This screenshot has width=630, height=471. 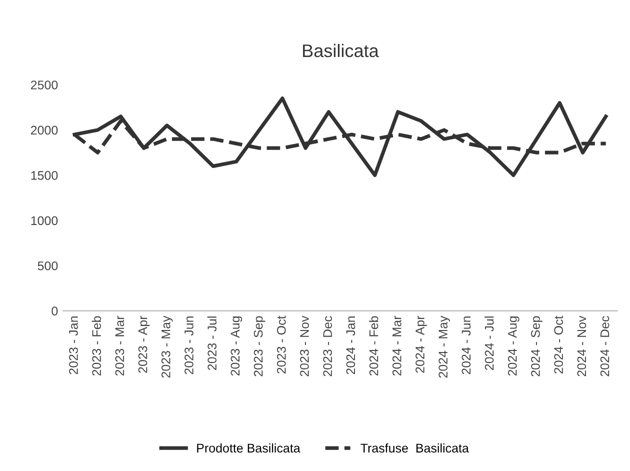 I want to click on x-tick-label: 2024 - Jan, so click(x=351, y=345).